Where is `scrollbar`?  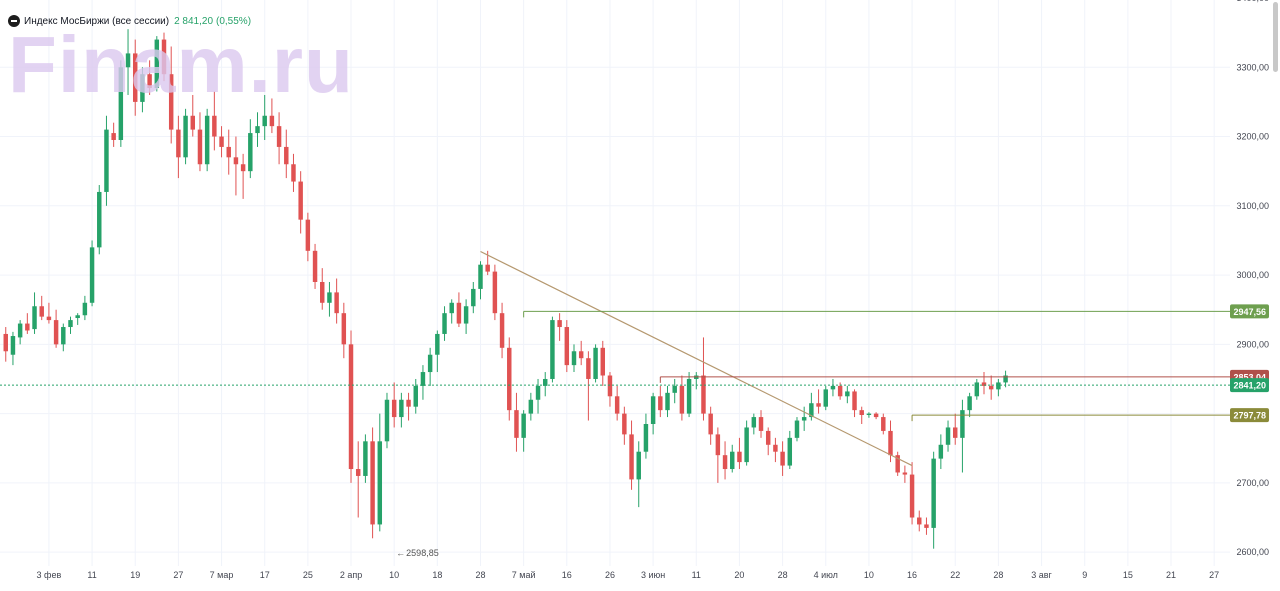 scrollbar is located at coordinates (1275, 37).